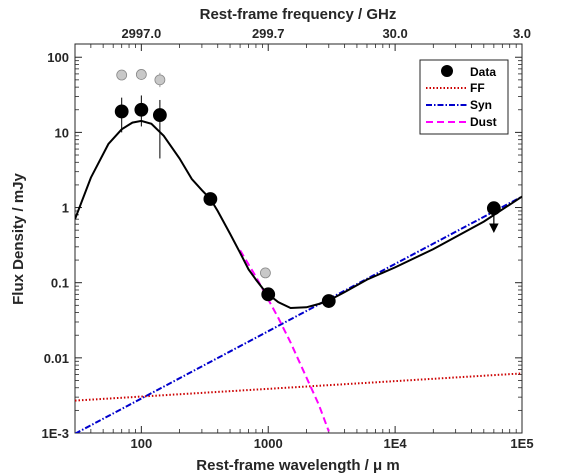 Image resolution: width=576 pixels, height=474 pixels. Describe the element at coordinates (65, 208) in the screenshot. I see `y-tick-label: 1` at that location.